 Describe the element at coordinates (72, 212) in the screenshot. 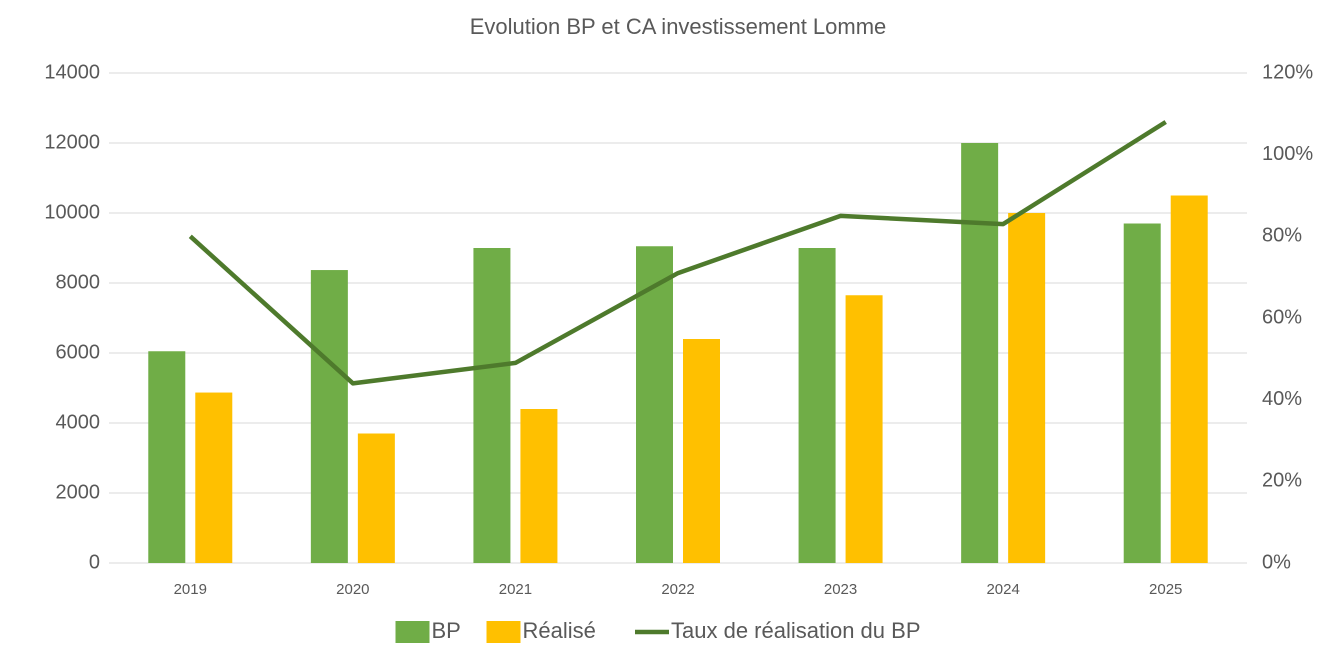

I see `y-tick-label: 10000` at that location.